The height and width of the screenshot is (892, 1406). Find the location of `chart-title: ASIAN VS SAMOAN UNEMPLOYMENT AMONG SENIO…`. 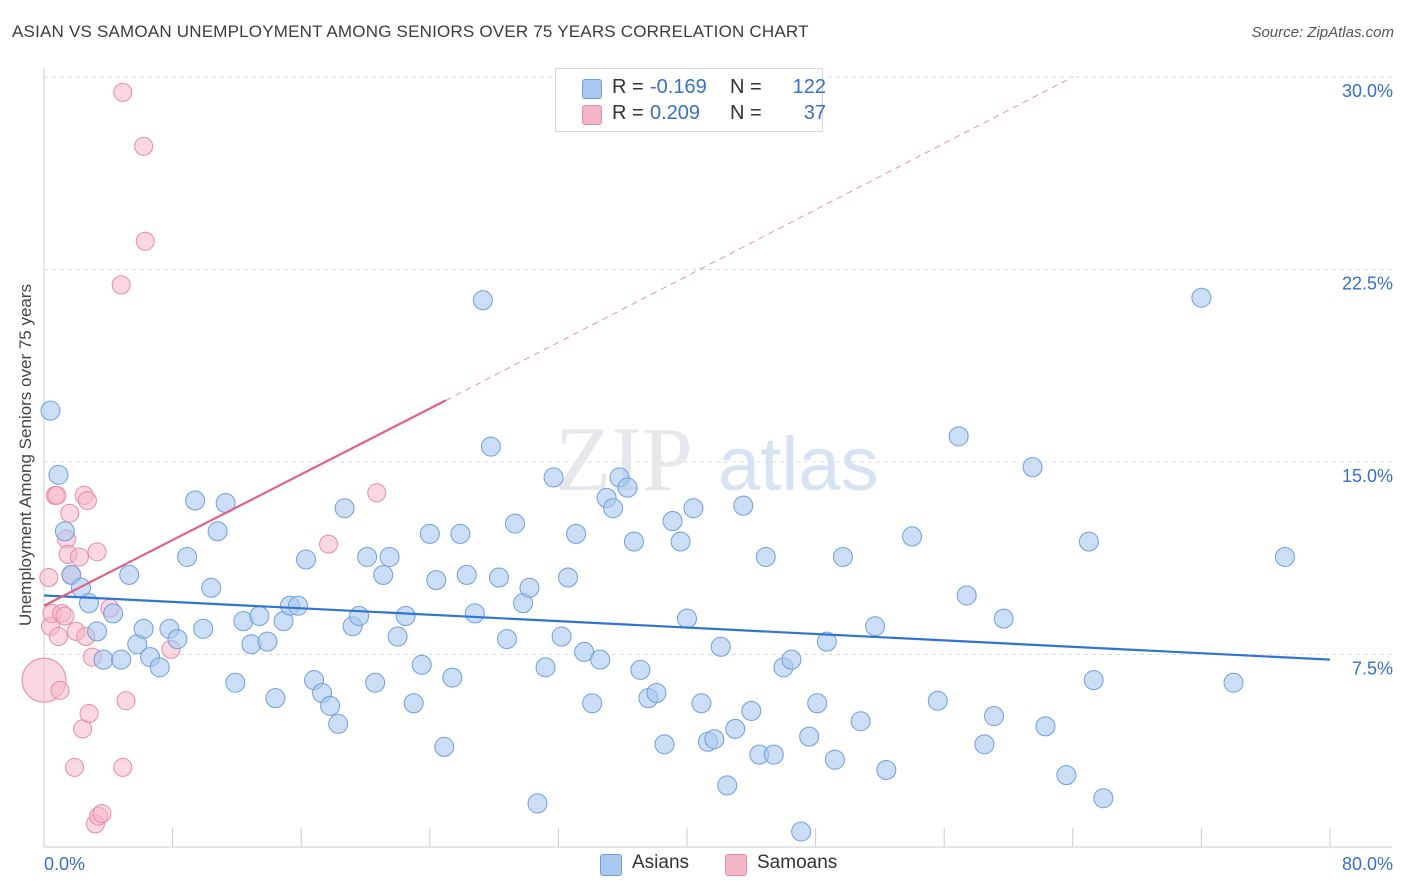

chart-title: ASIAN VS SAMOAN UNEMPLOYMENT AMONG SENIO… is located at coordinates (410, 31).